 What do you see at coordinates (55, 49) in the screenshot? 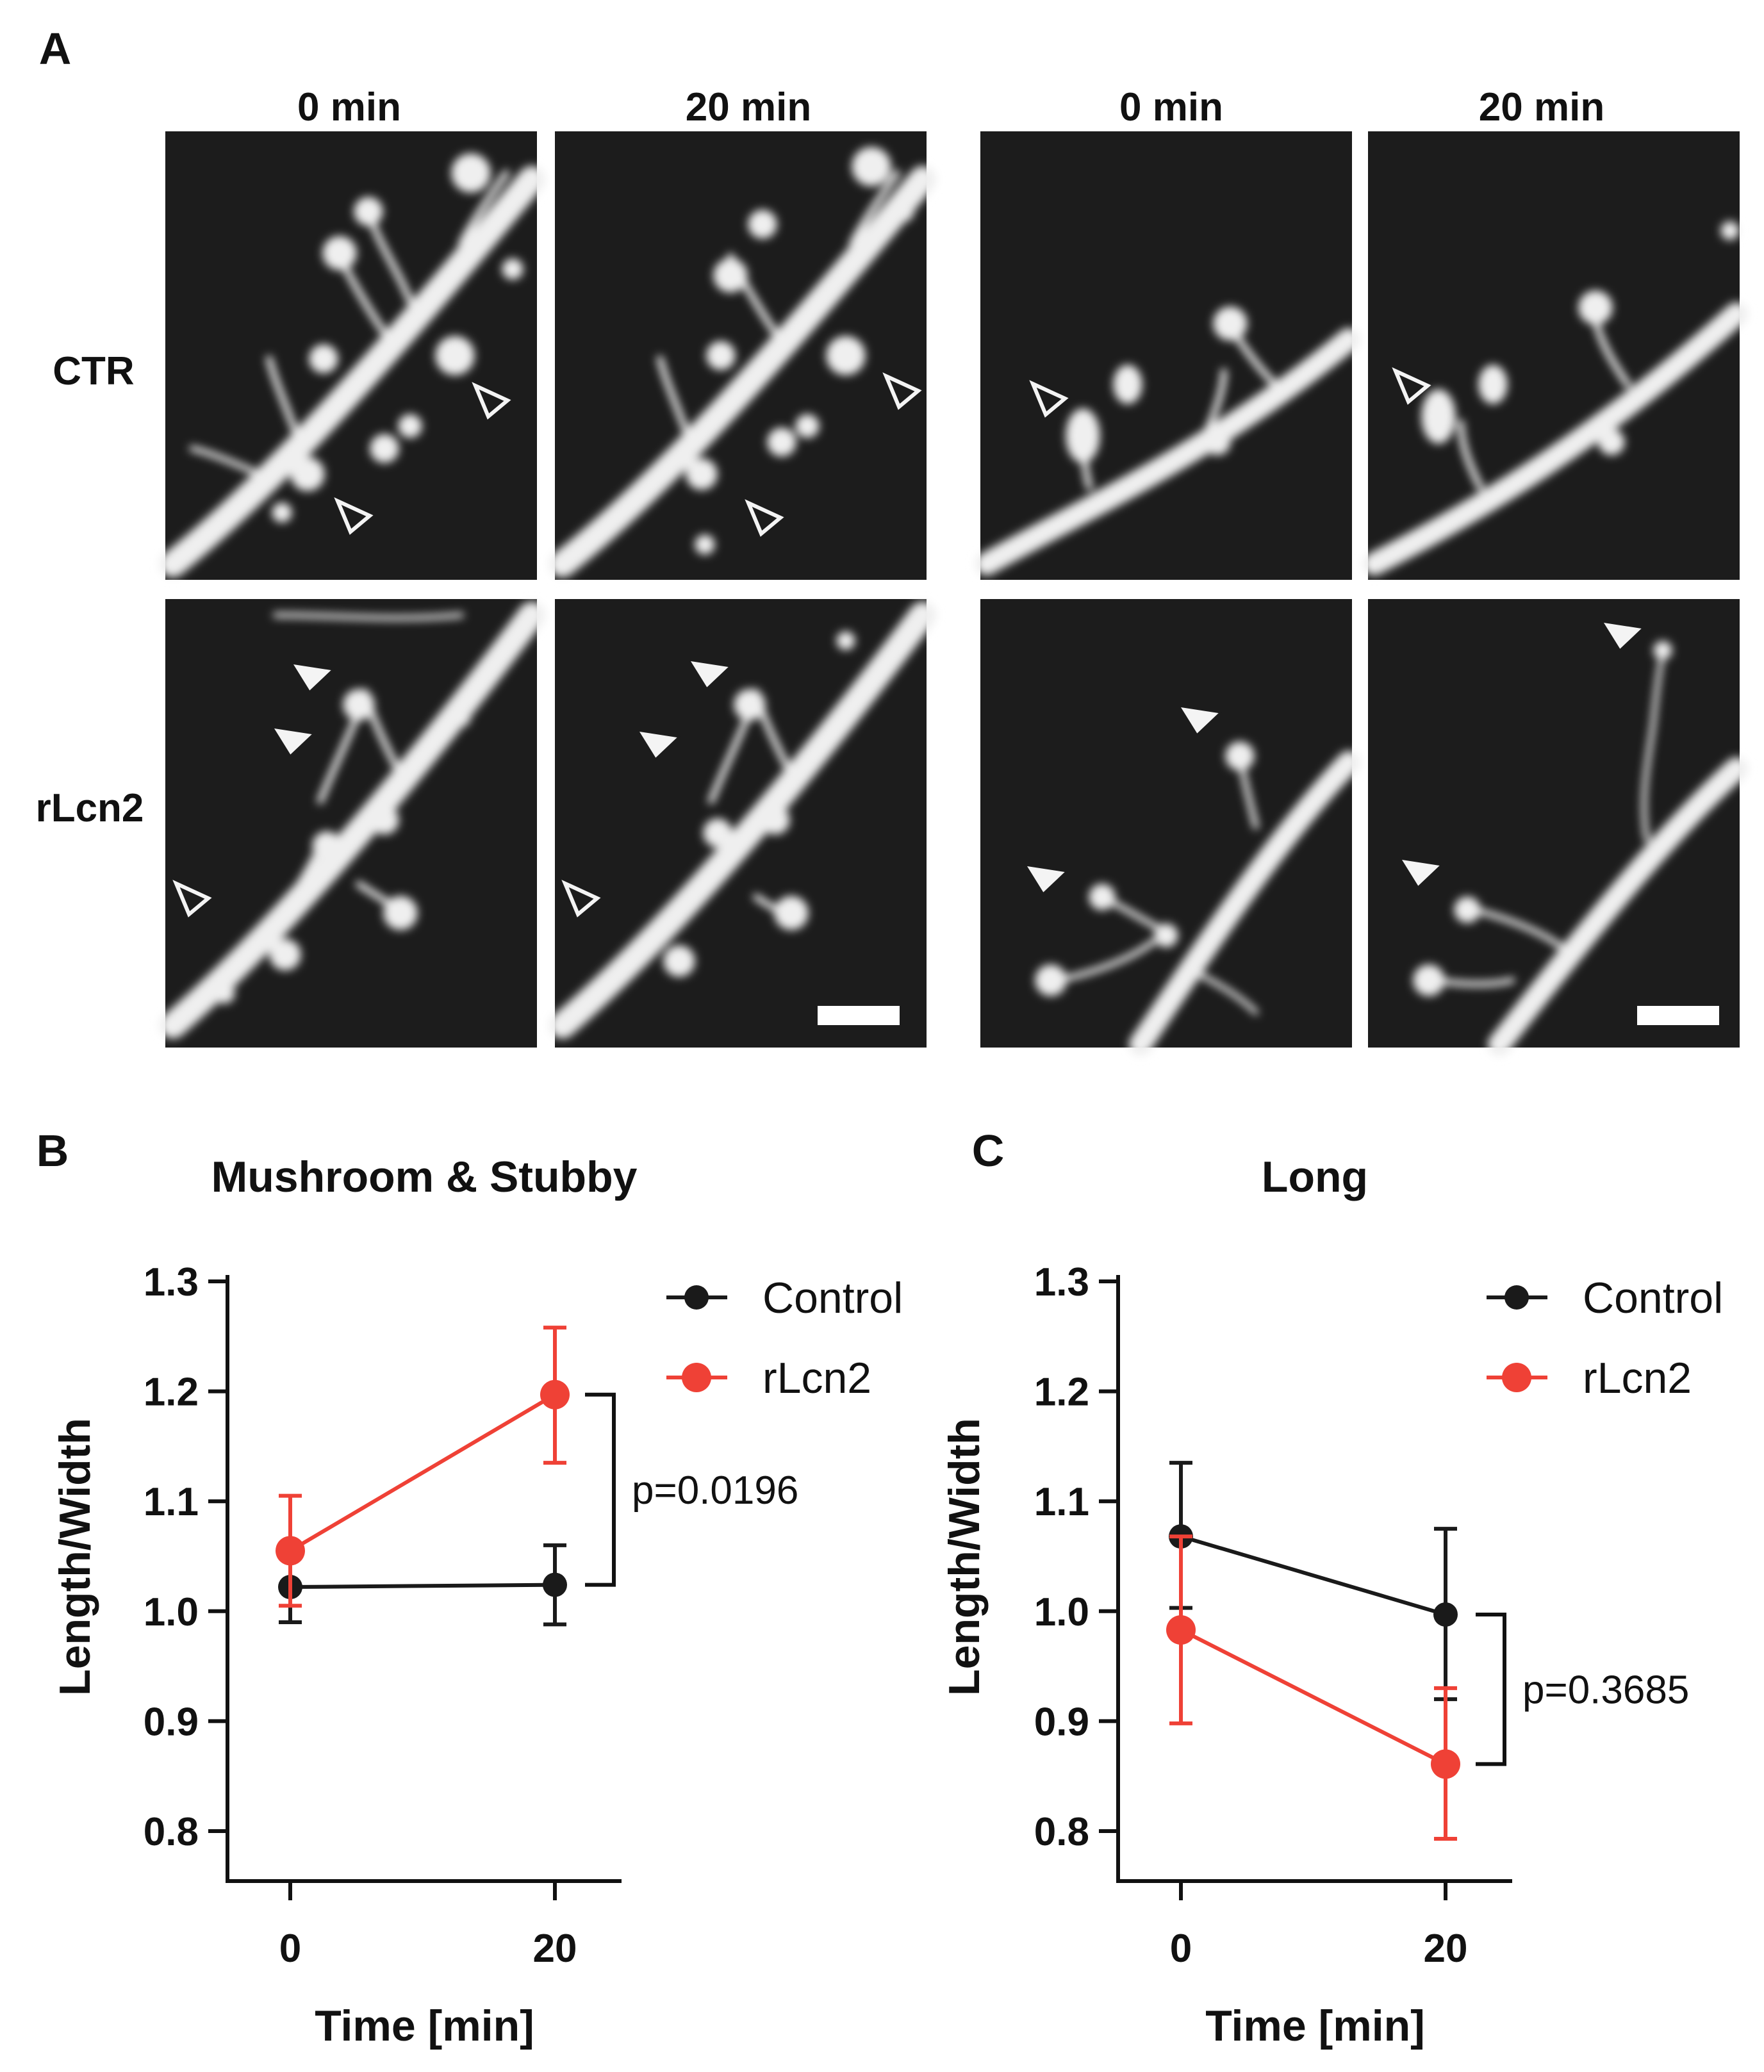
I see `panel-a-label: A` at bounding box center [55, 49].